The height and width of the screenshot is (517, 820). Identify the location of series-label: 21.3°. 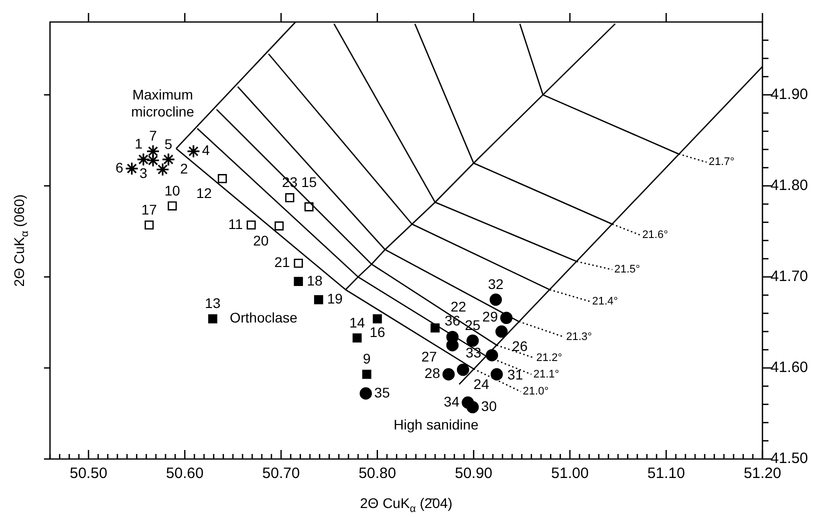
(579, 337).